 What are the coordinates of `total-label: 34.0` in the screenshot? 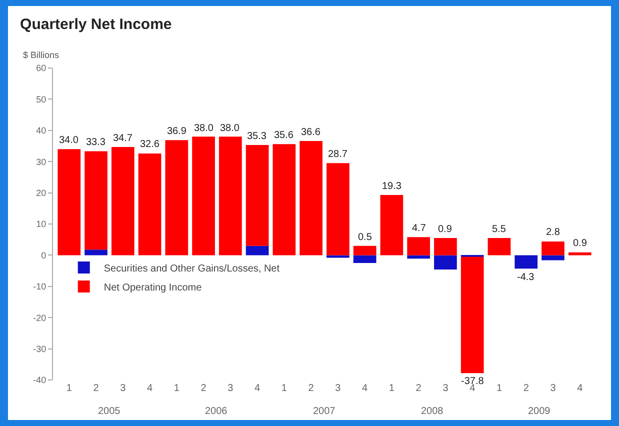 It's located at (69, 140).